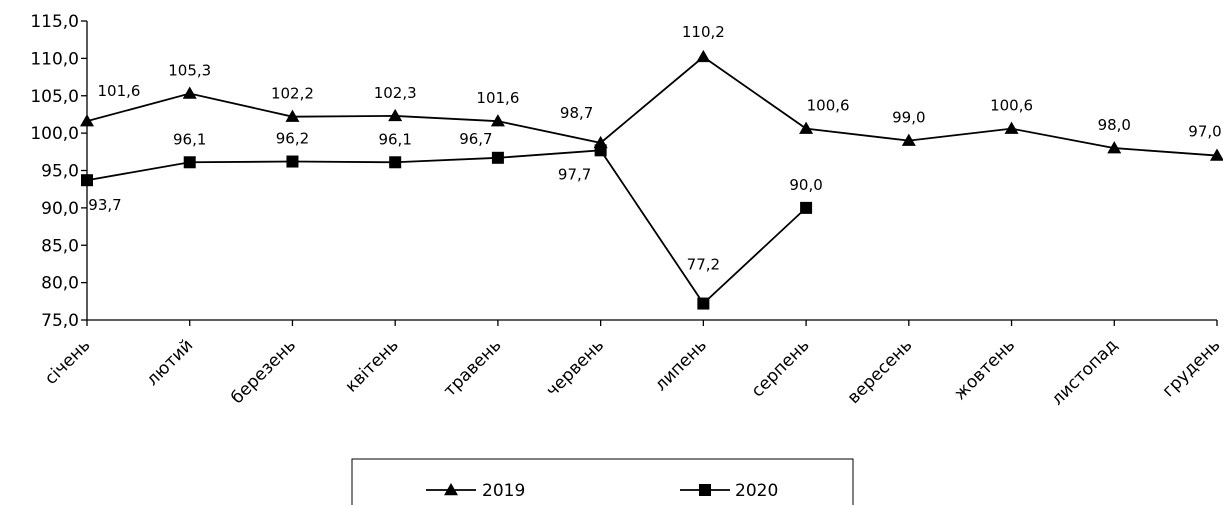 This screenshot has width=1223, height=505. What do you see at coordinates (473, 368) in the screenshot?
I see `x-tick-label: травень` at bounding box center [473, 368].